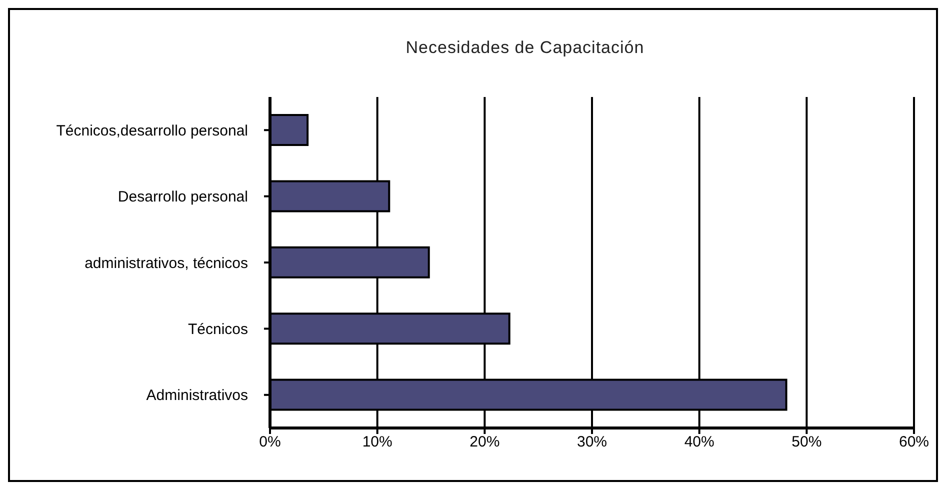 Image resolution: width=946 pixels, height=490 pixels. Describe the element at coordinates (807, 442) in the screenshot. I see `x-tick-label: 50%` at that location.